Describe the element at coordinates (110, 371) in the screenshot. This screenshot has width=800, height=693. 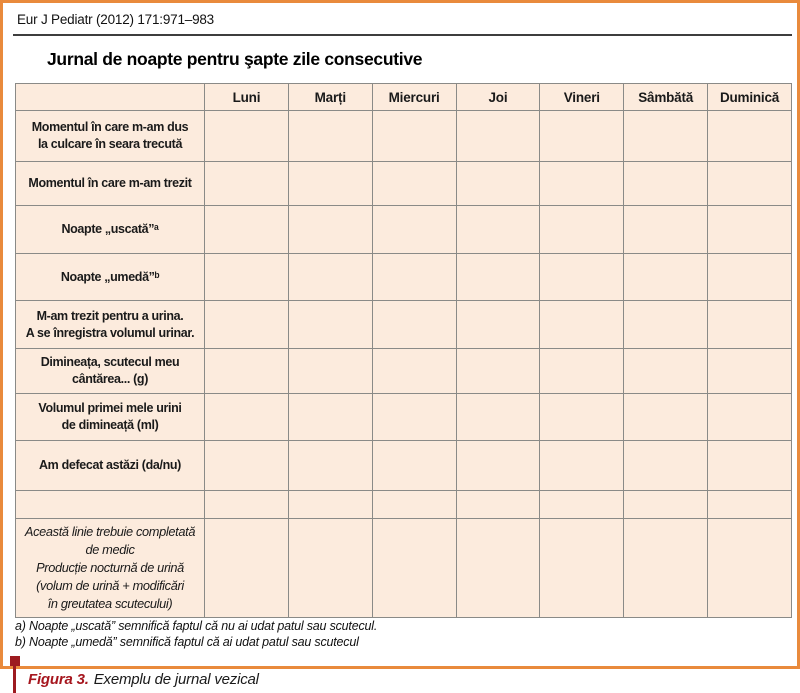
I see `row-label: Dimineața, scutecul meu cântărea... (g)` at that location.